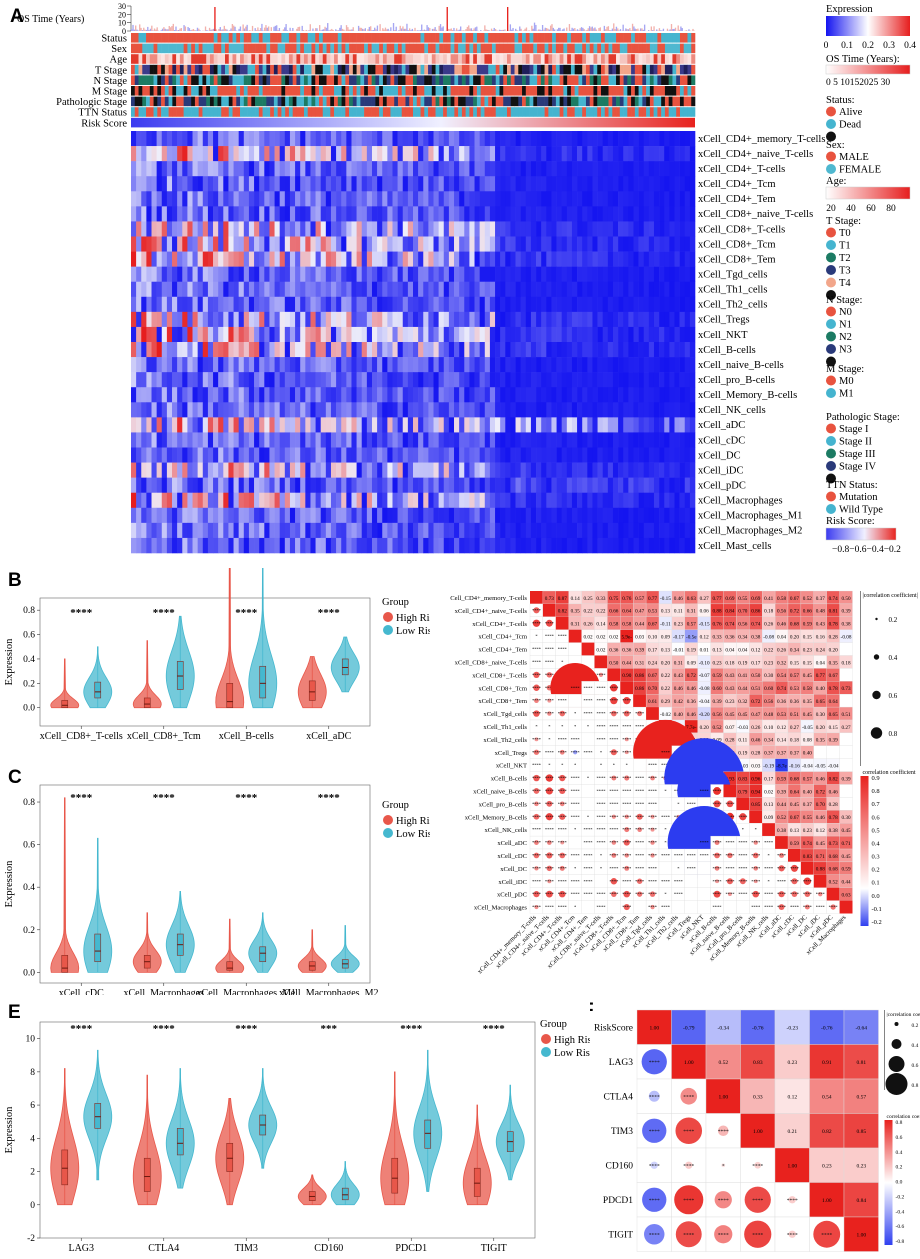 This screenshot has width=920, height=1259. I want to click on os-ticks: 0 5 10152025 30, so click(858, 83).